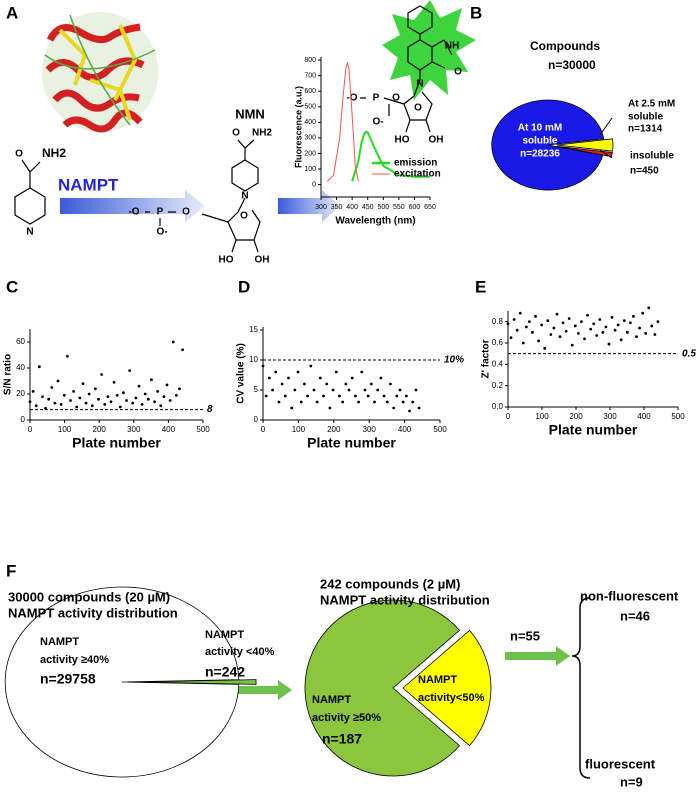 The width and height of the screenshot is (700, 792). I want to click on product-label: NMN, so click(250, 113).